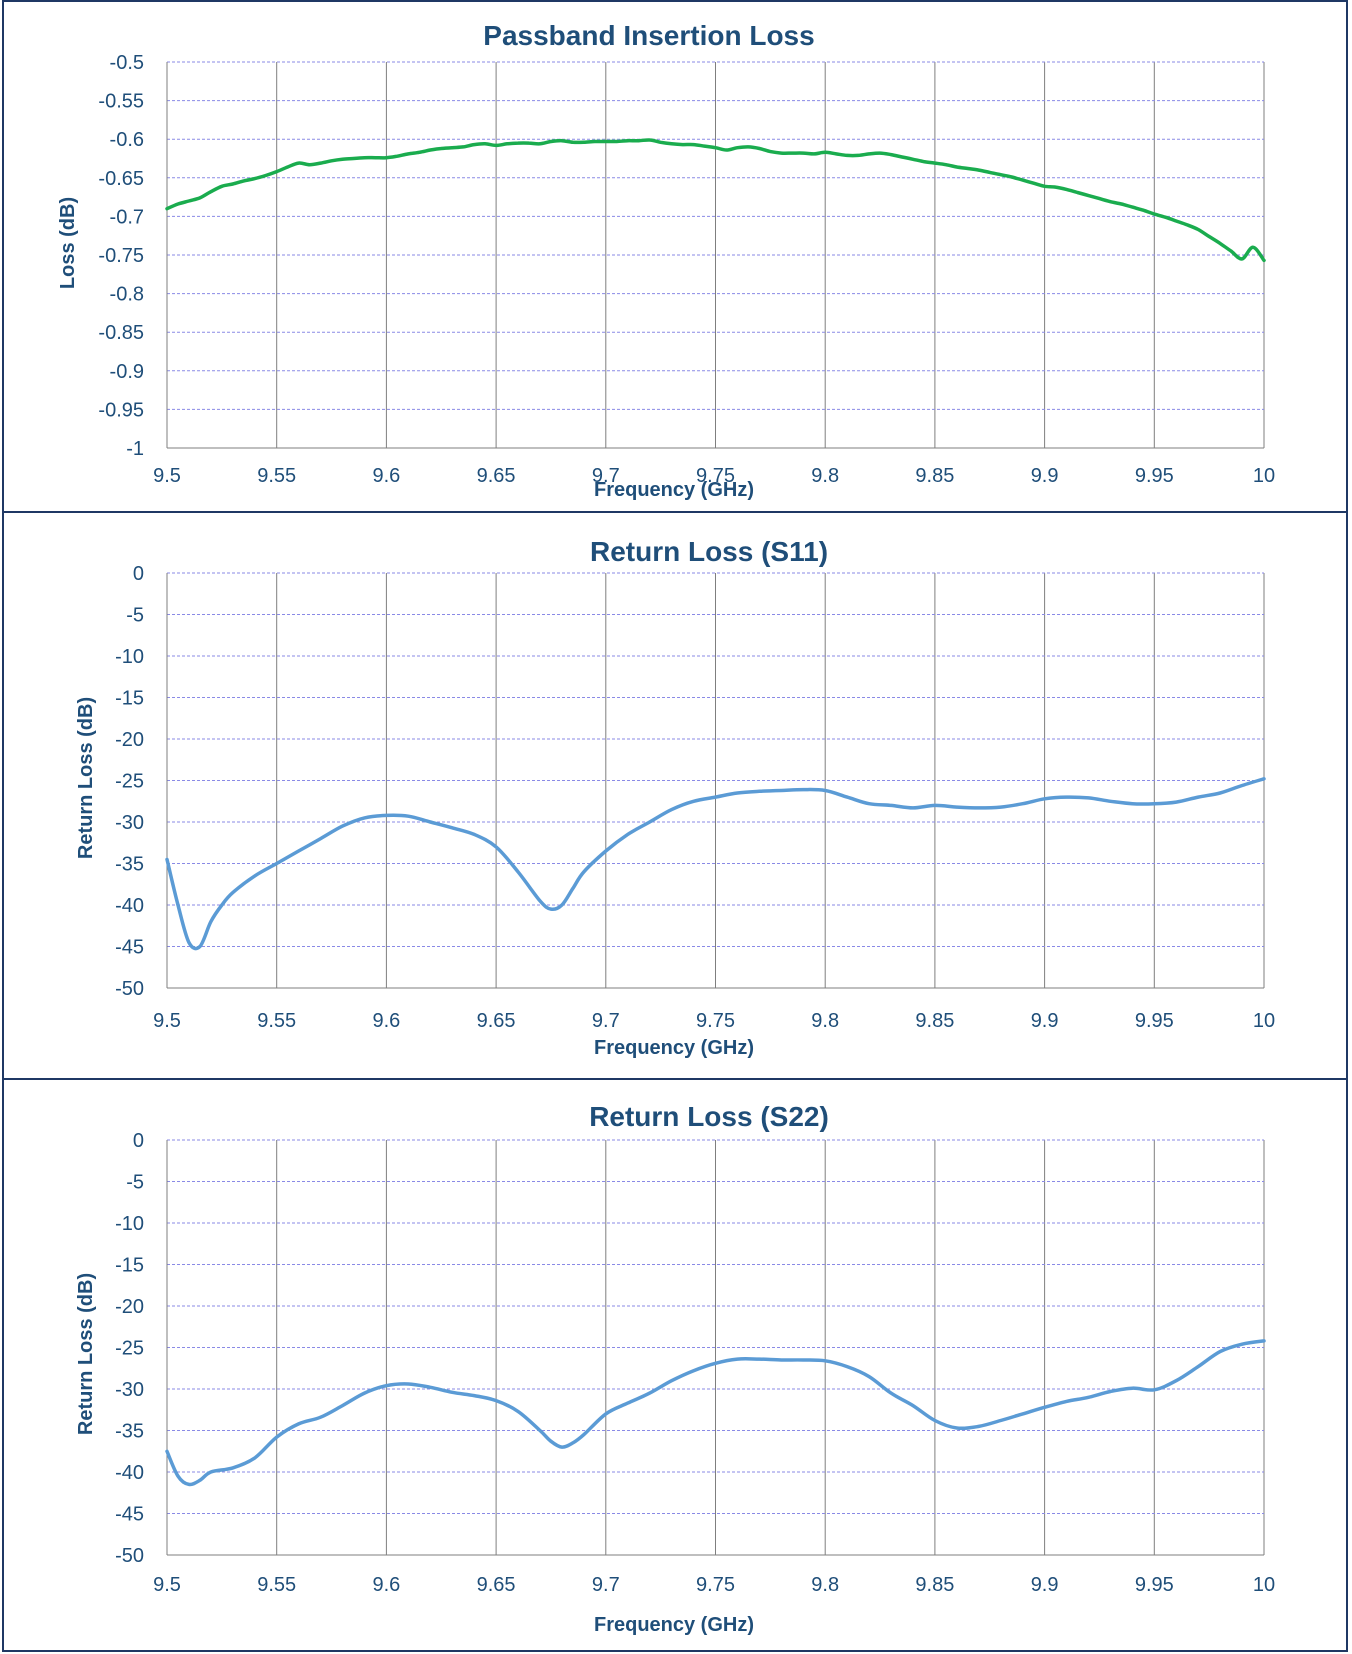 The image size is (1352, 1654). Describe the element at coordinates (135, 449) in the screenshot. I see `y-tick-label: -1` at that location.